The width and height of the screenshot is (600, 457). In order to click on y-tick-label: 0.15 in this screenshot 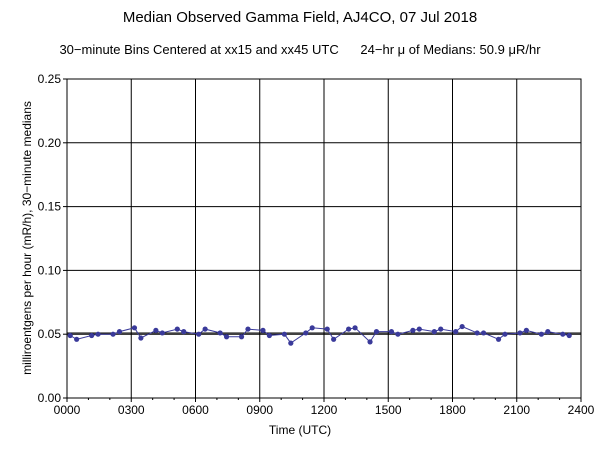, I will do `click(50, 207)`.